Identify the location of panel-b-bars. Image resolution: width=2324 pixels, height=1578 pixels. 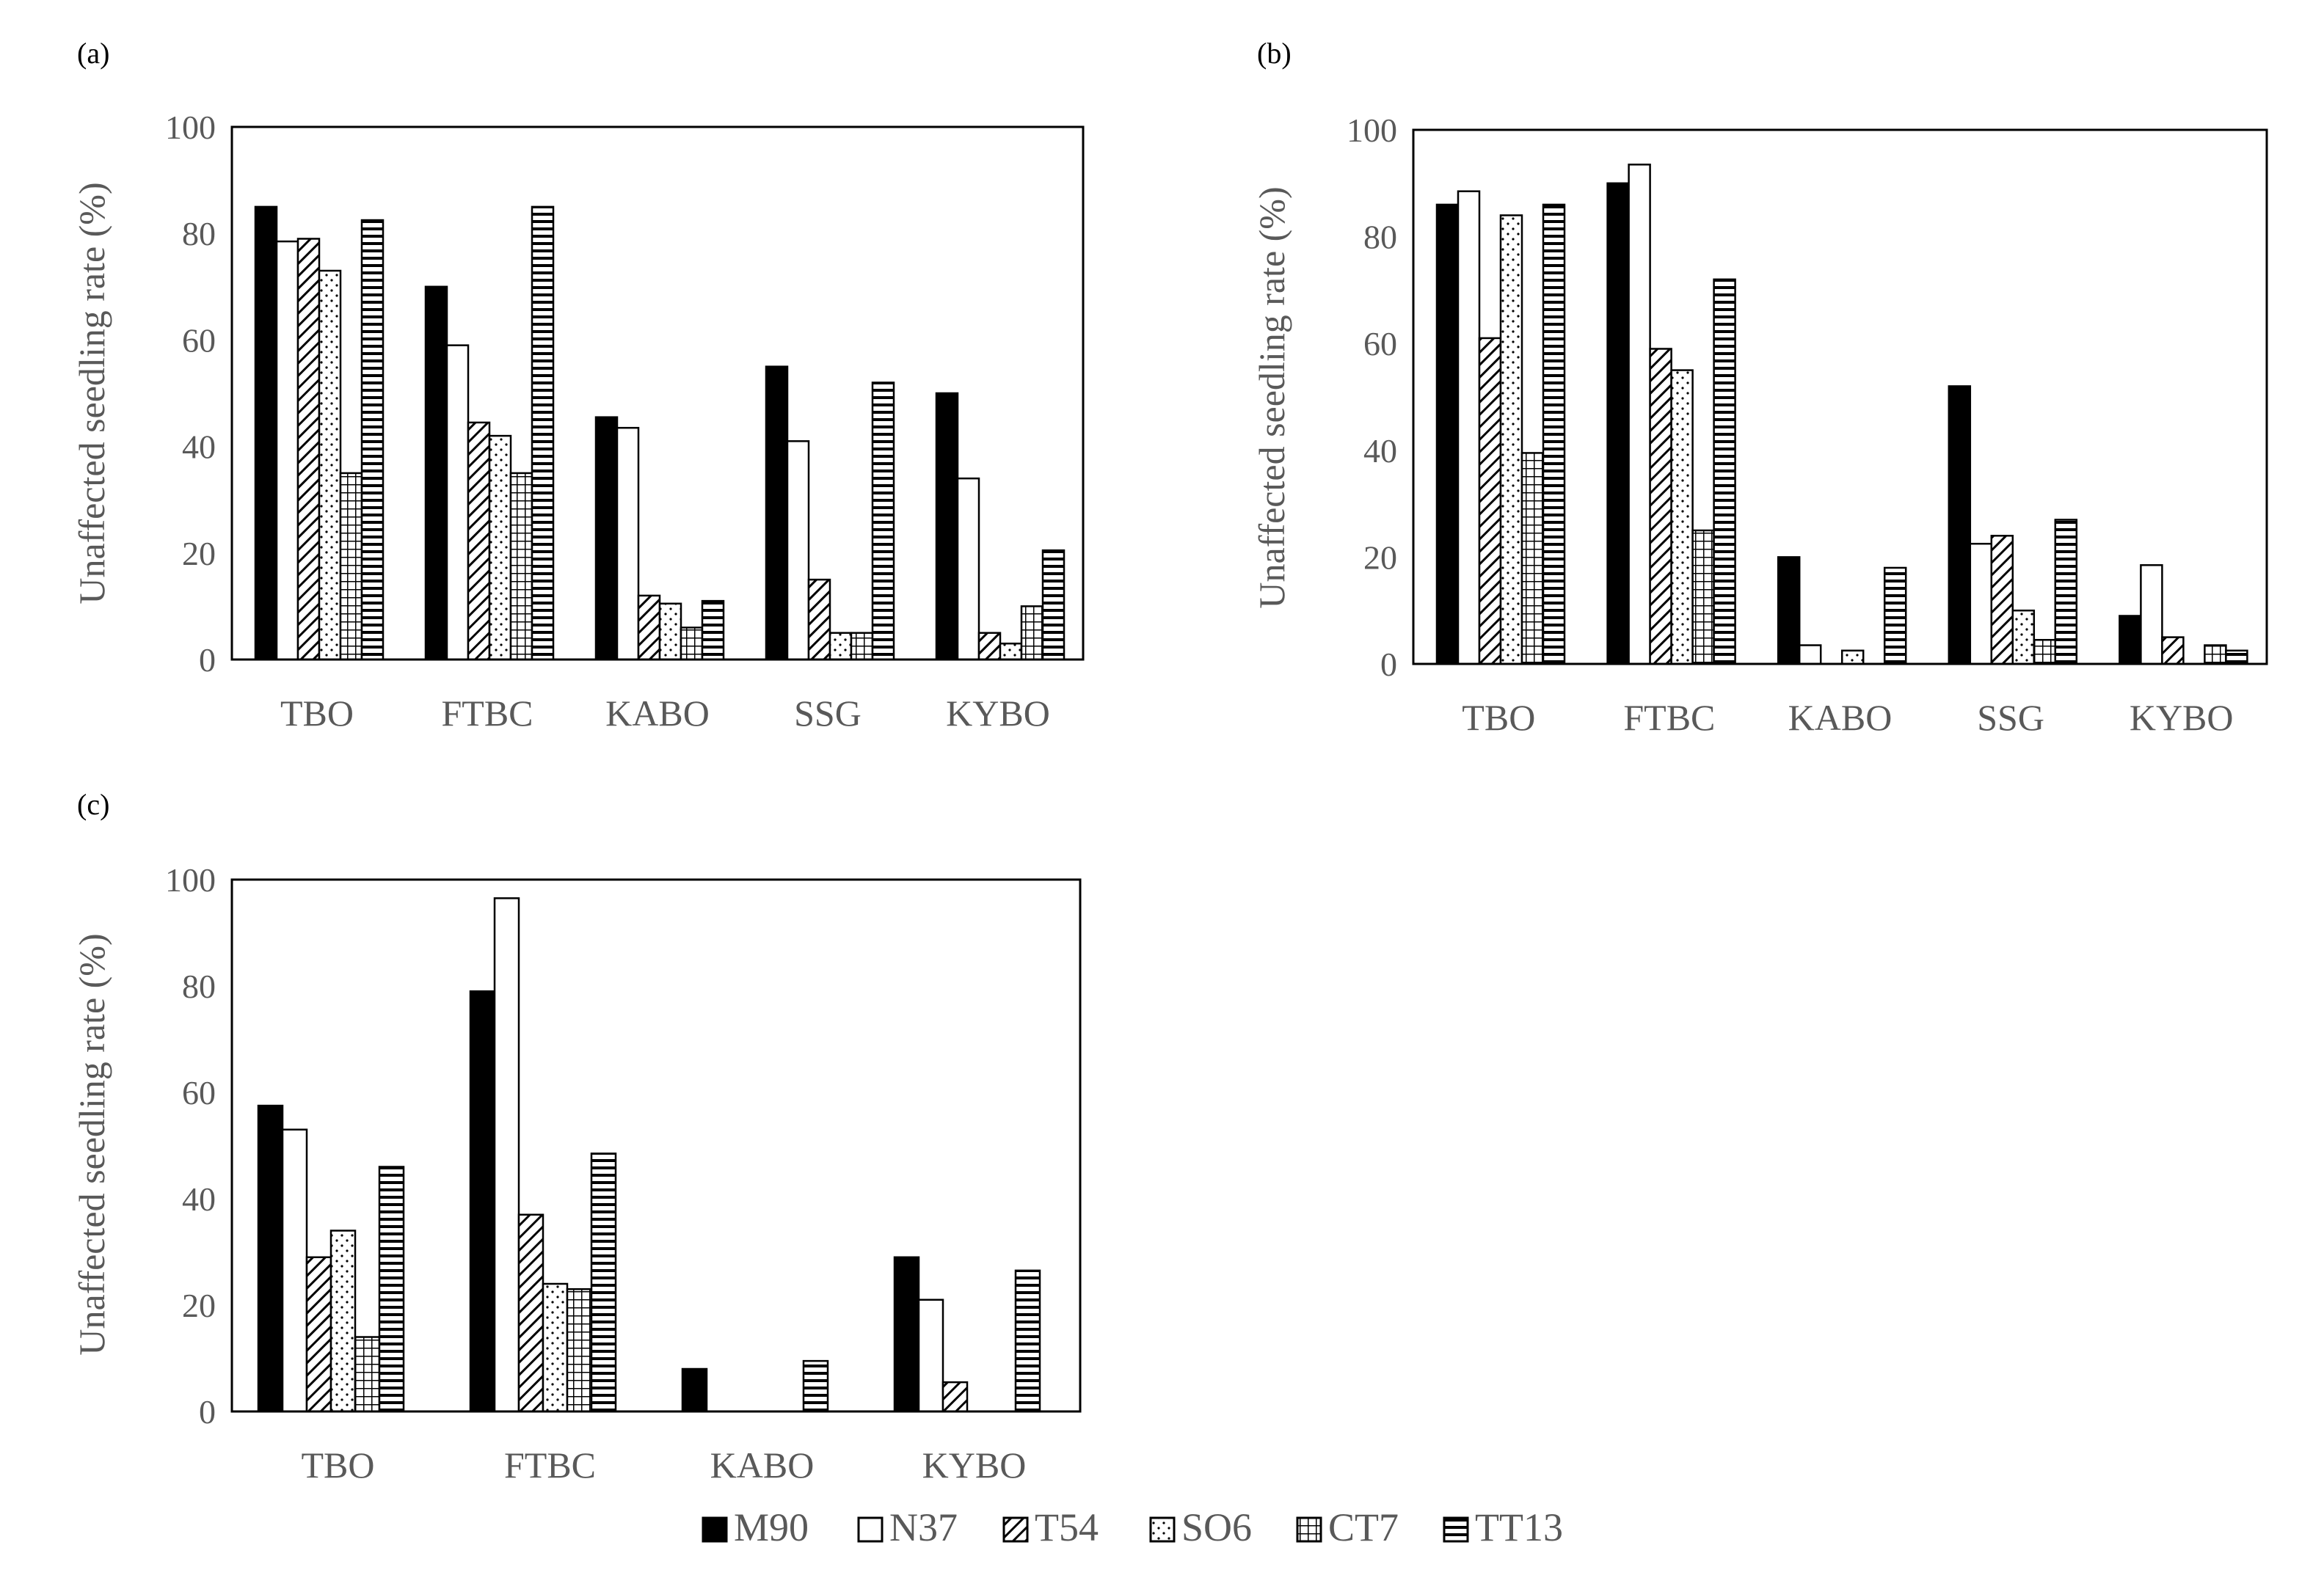
(1842, 414).